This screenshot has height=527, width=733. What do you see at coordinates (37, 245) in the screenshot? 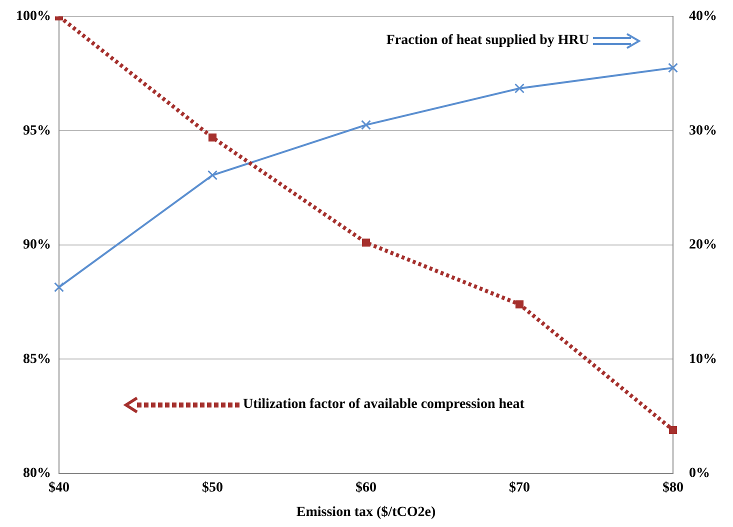
I see `y-tick-label: 90%` at bounding box center [37, 245].